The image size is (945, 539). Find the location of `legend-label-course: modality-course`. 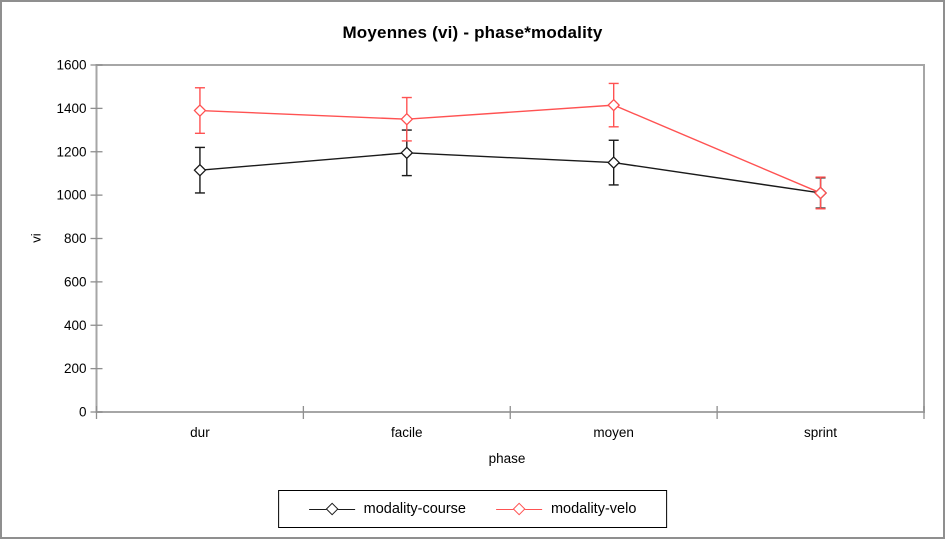

legend-label-course: modality-course is located at coordinates (414, 509).